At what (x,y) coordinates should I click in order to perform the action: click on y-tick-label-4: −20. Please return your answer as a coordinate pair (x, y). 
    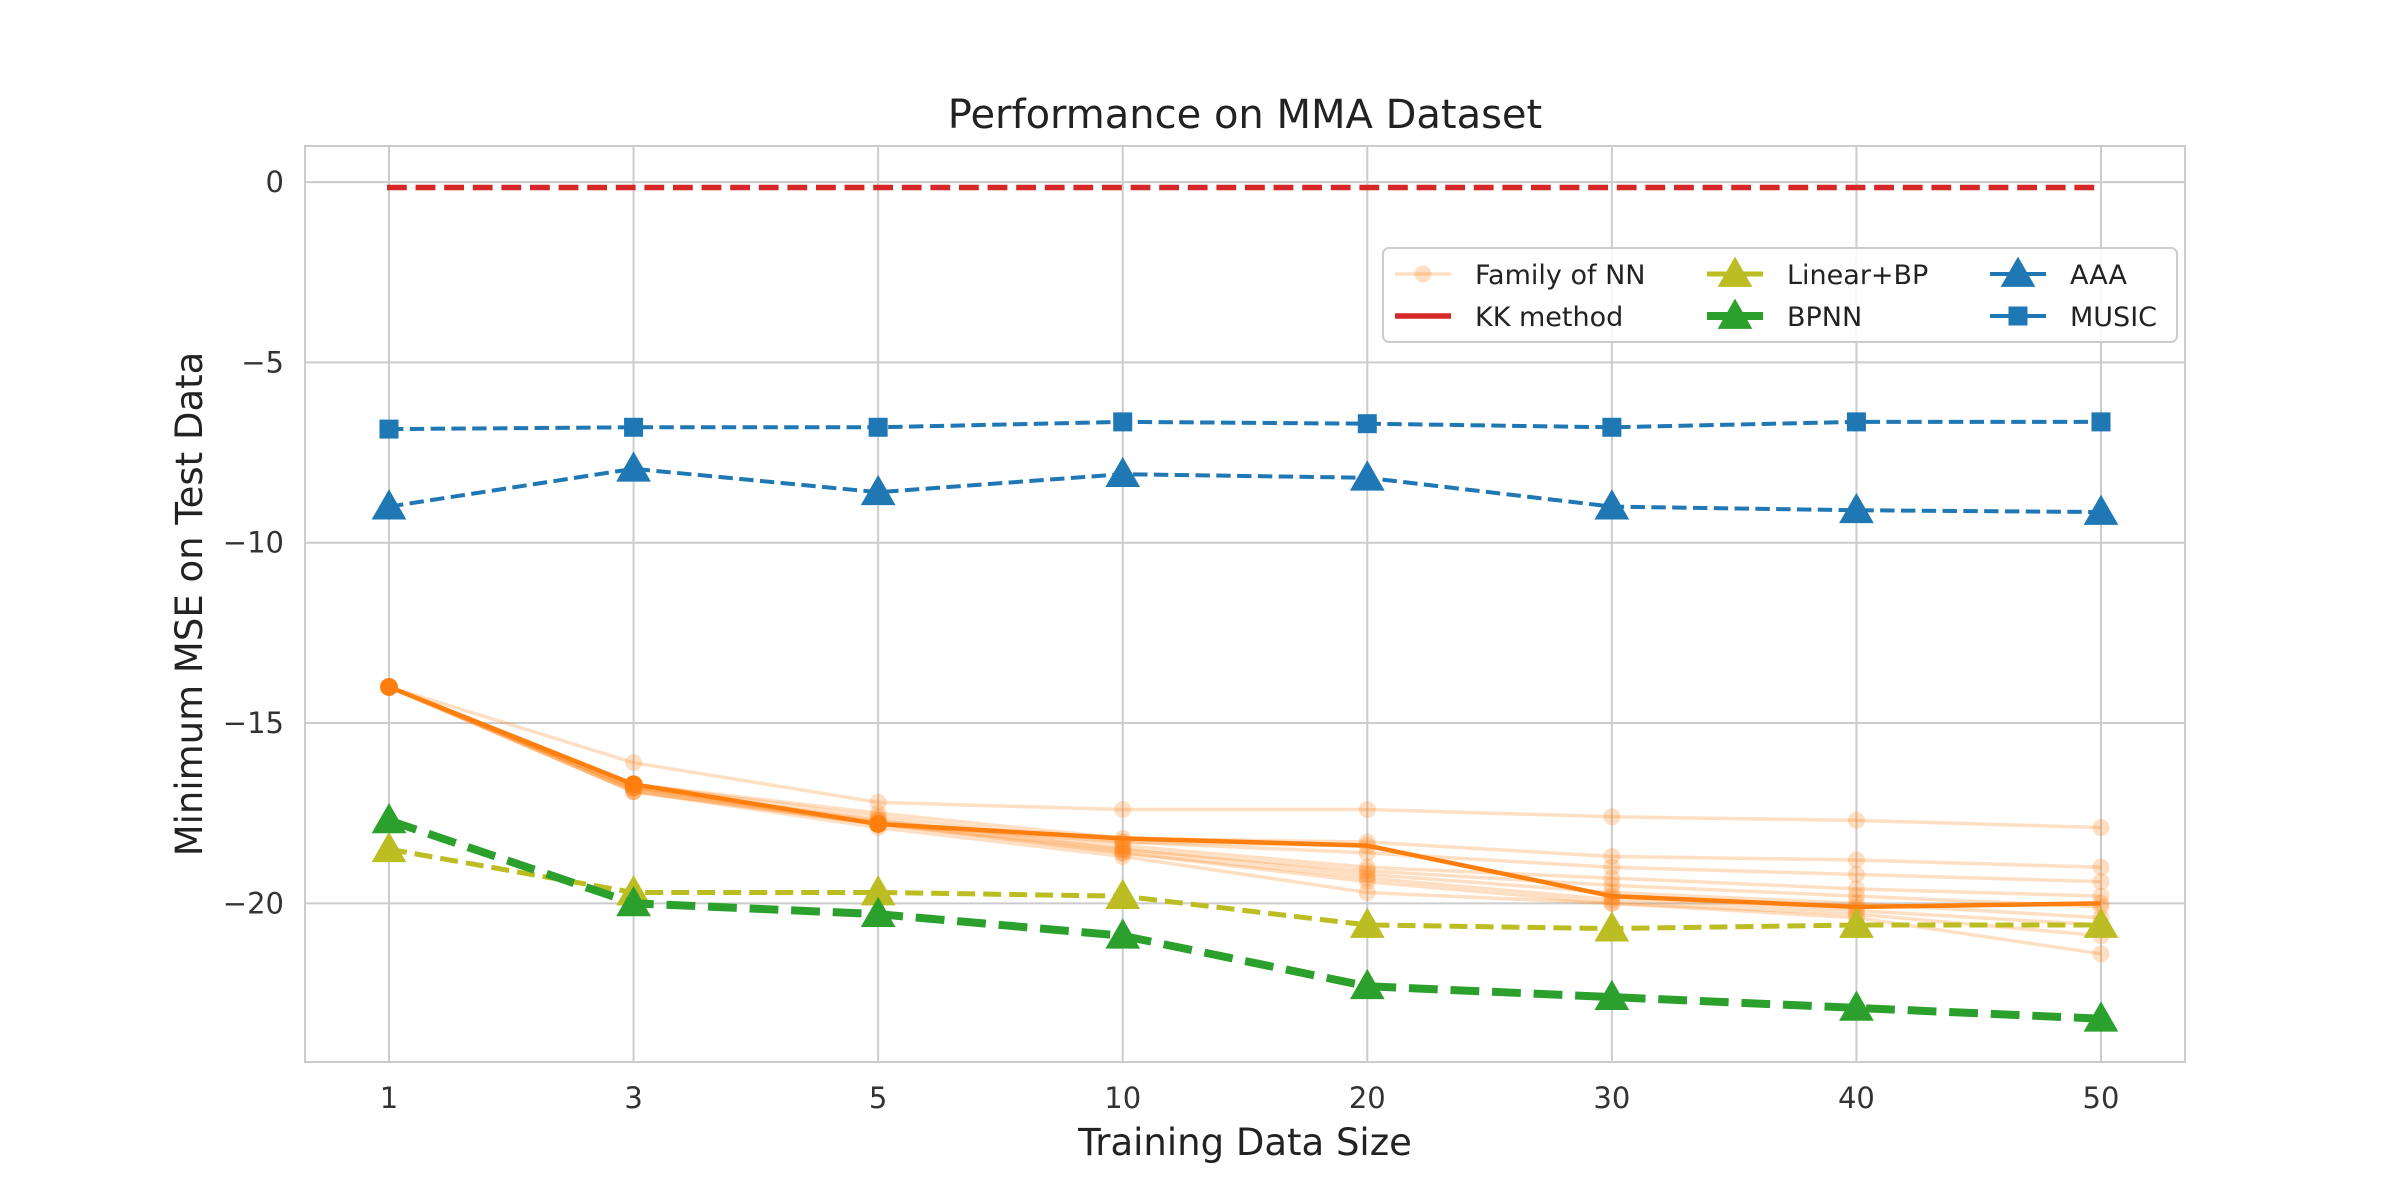
    Looking at the image, I should click on (253, 903).